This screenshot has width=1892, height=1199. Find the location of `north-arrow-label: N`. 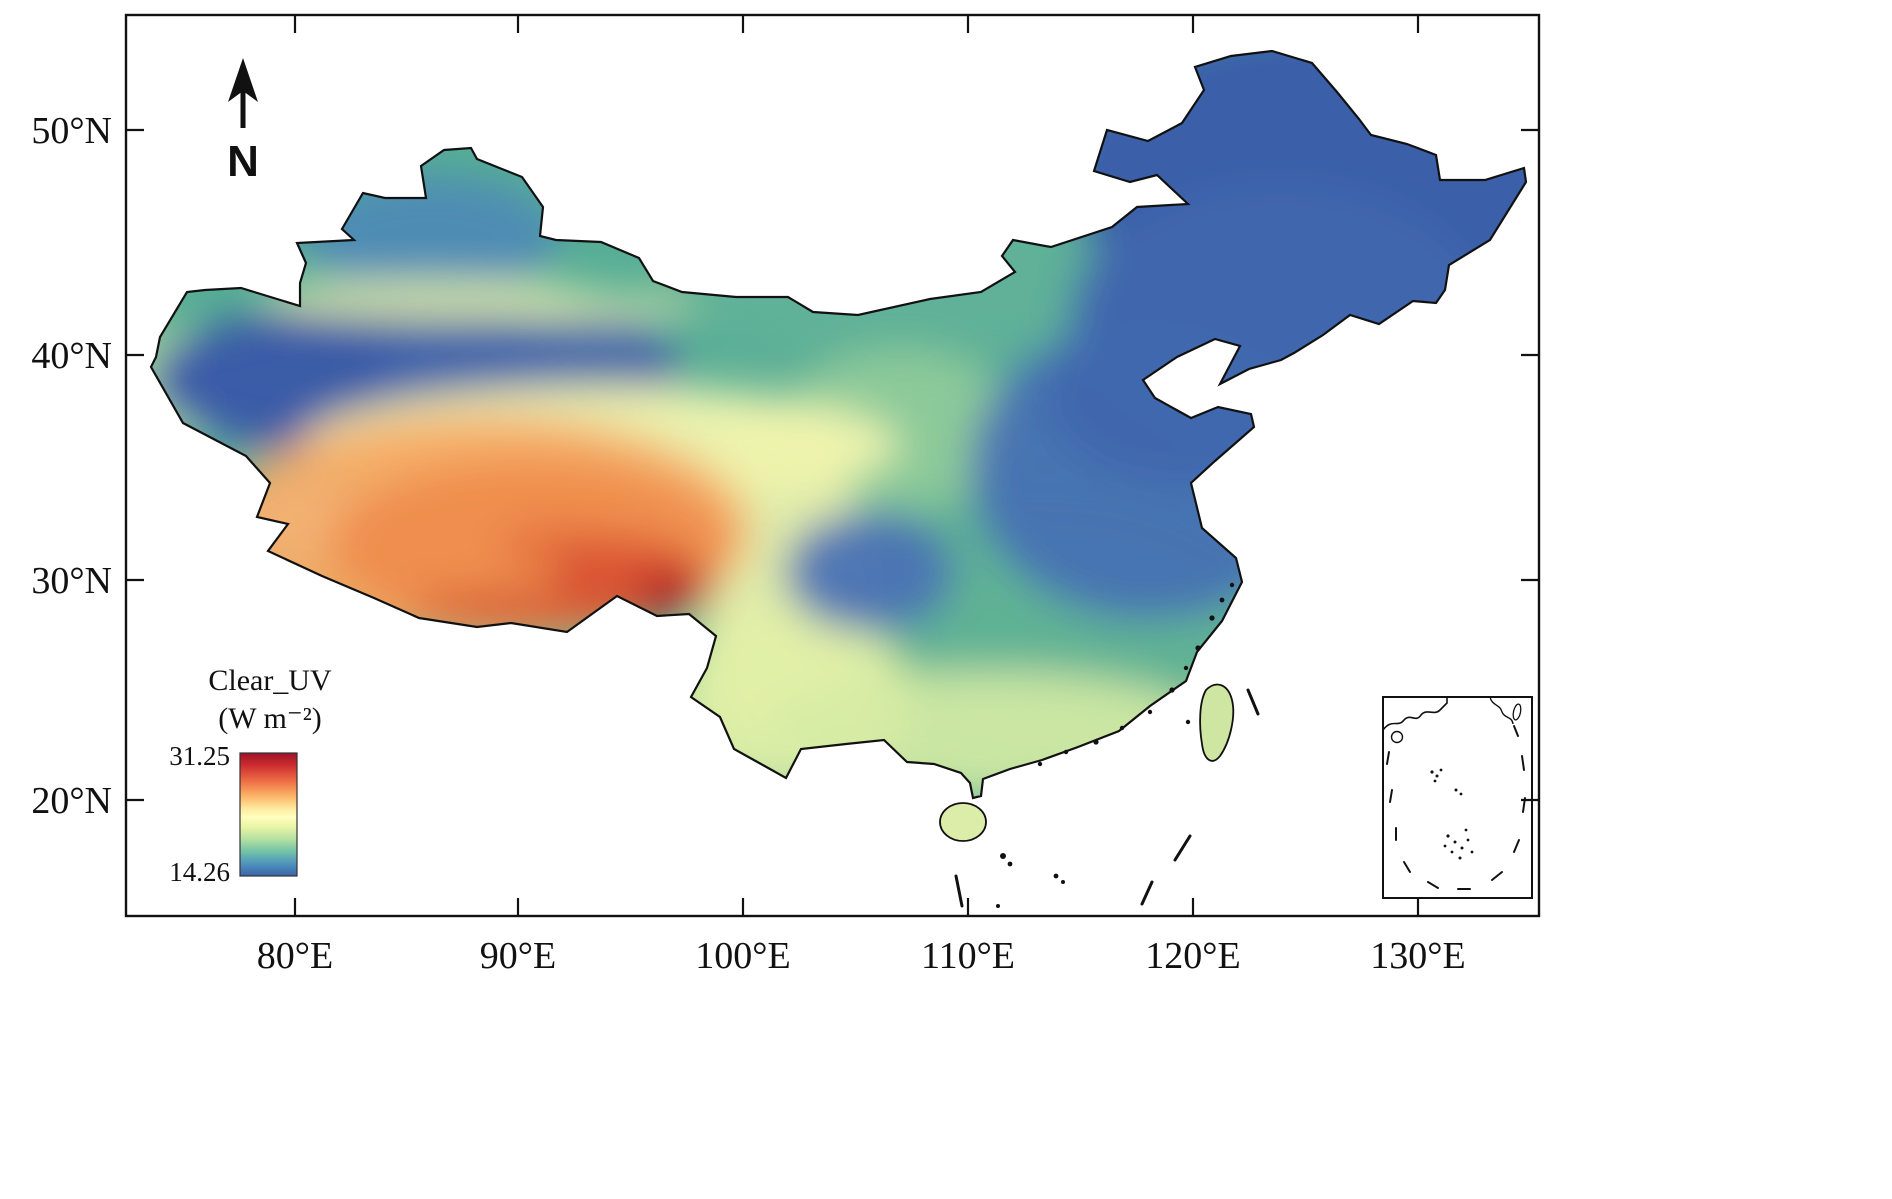

north-arrow-label: N is located at coordinates (243, 161).